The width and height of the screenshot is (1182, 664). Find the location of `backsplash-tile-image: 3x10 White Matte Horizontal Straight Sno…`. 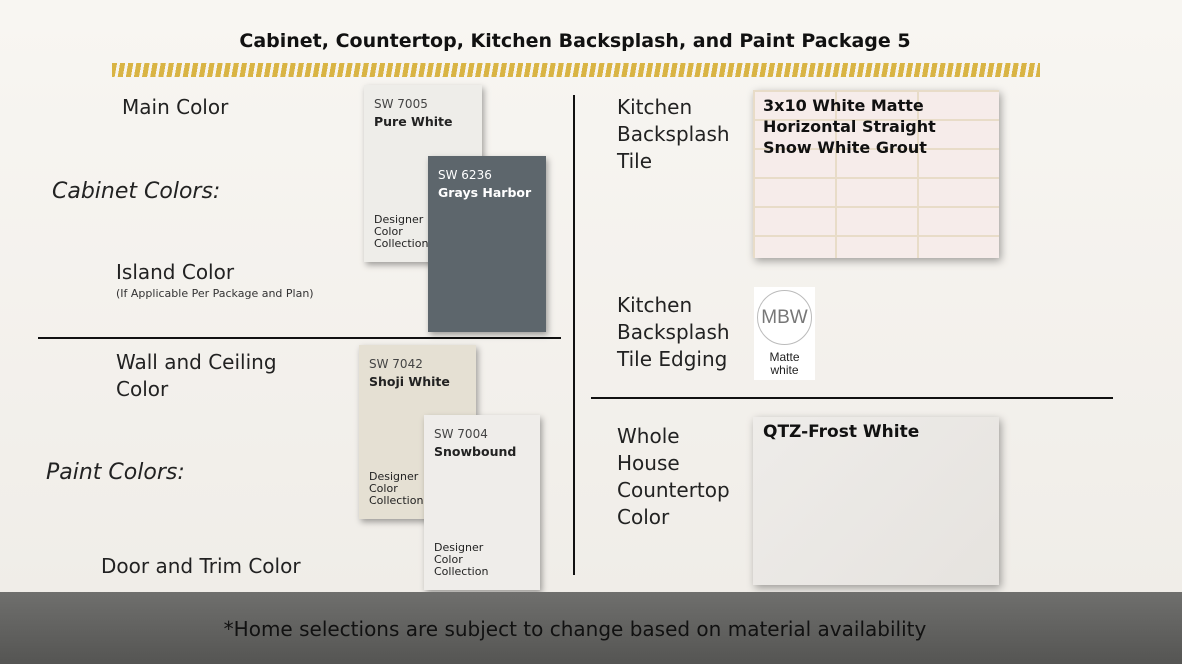

backsplash-tile-image: 3x10 White Matte Horizontal Straight Sno… is located at coordinates (876, 174).